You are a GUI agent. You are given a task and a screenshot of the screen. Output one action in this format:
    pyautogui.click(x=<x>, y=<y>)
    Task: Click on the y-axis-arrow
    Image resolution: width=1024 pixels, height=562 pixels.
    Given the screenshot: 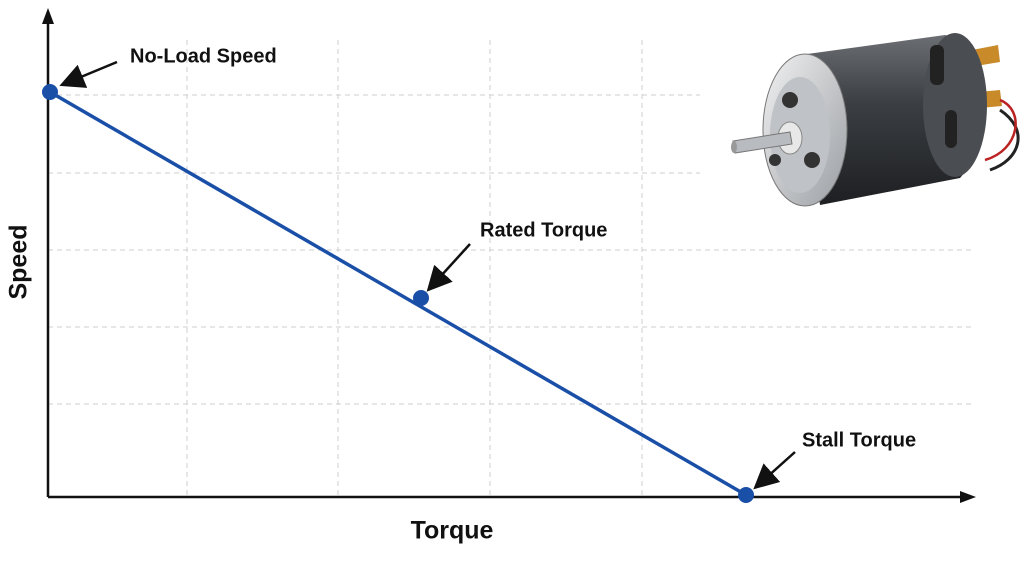 What is the action you would take?
    pyautogui.click(x=48, y=16)
    